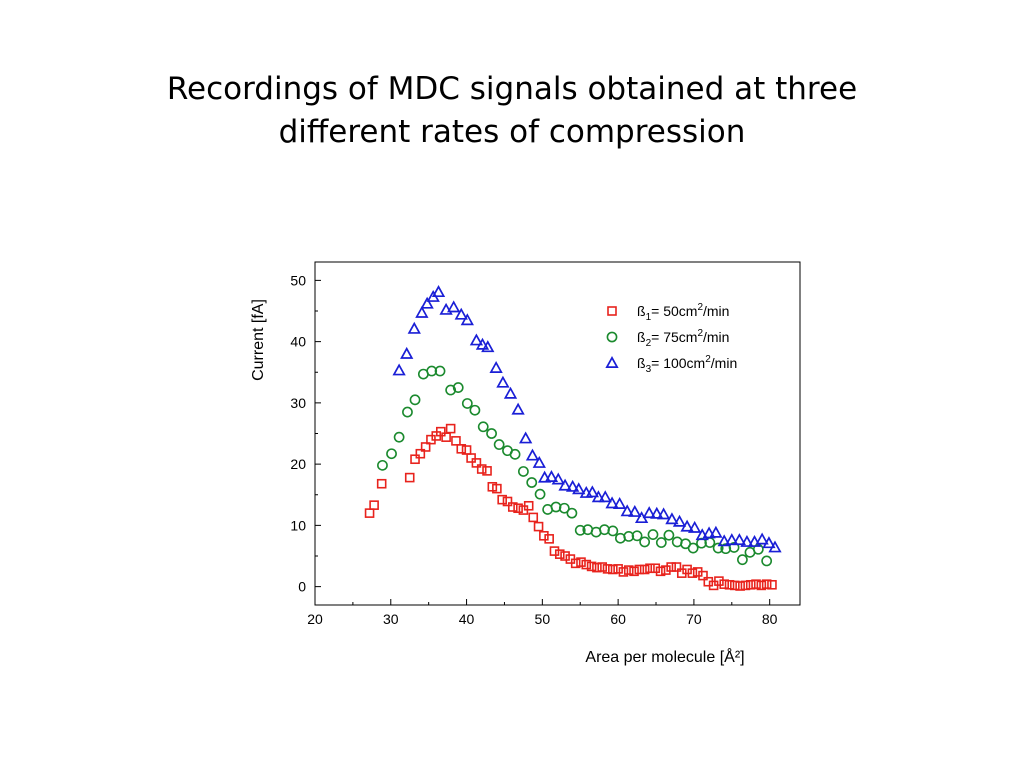  I want to click on legend-label: ß2= 75cm2/min, so click(683, 338).